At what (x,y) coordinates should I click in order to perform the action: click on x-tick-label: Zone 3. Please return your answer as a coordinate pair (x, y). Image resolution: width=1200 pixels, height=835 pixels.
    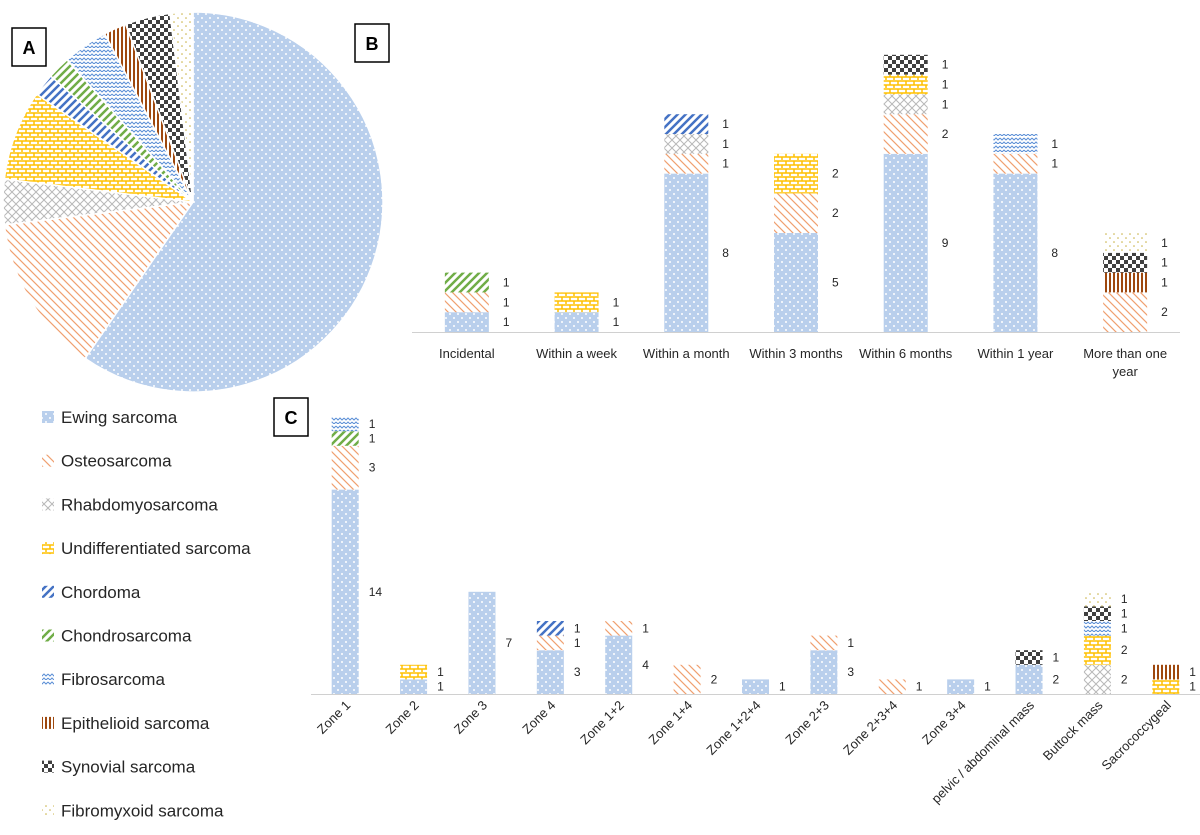
    Looking at the image, I should click on (470, 717).